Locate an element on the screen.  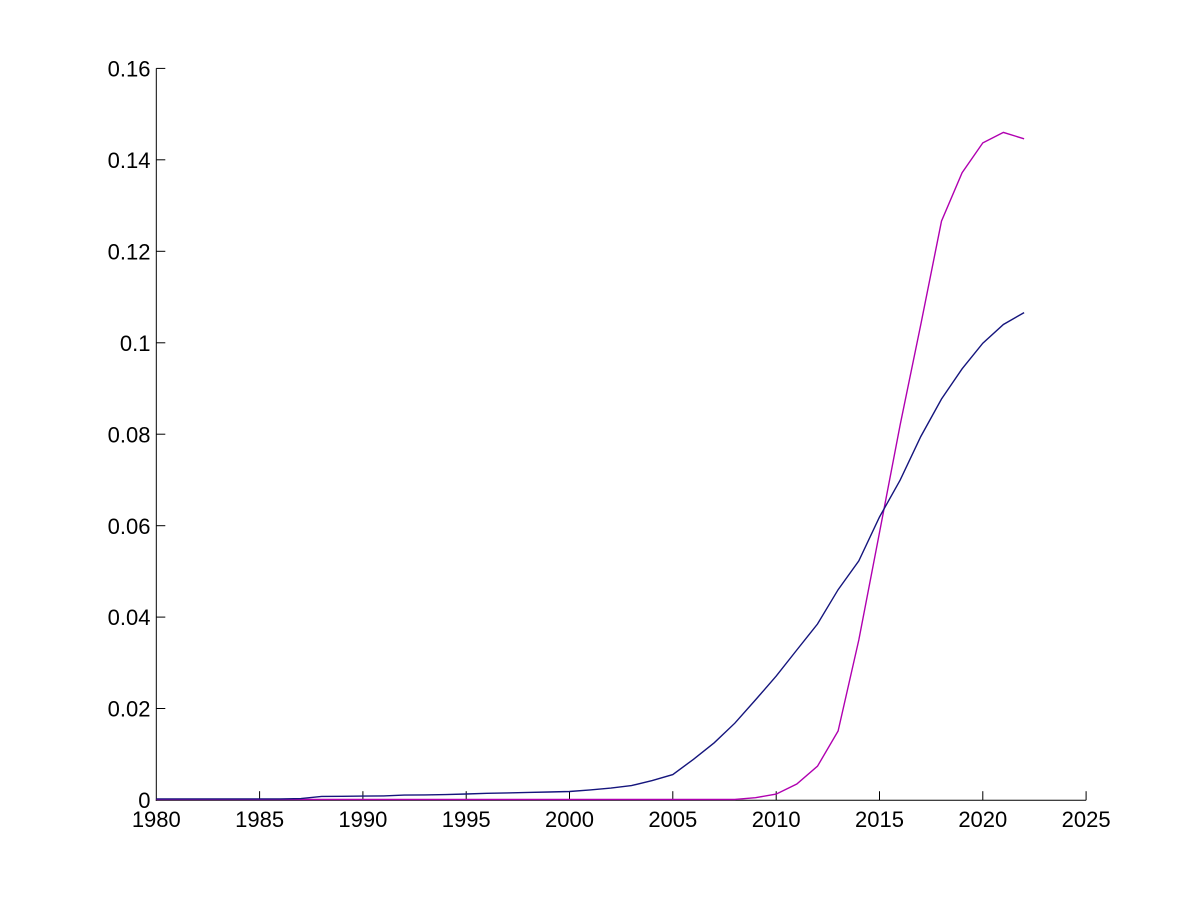
svg-text: 2015 is located at coordinates (879, 819).